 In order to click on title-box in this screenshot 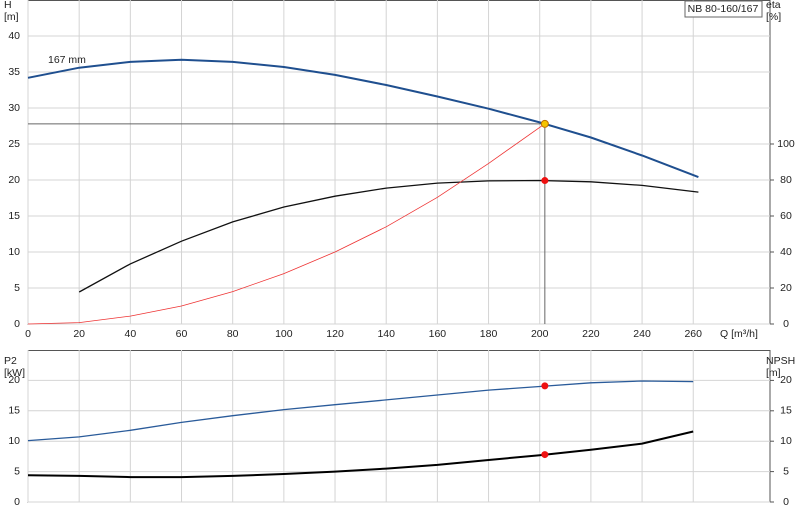, I will do `click(723, 9)`.